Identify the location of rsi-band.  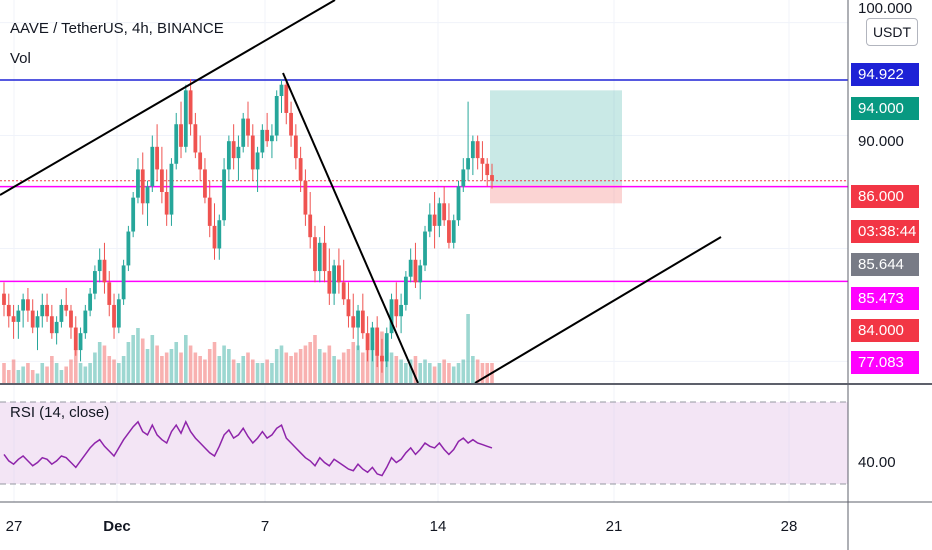
(424, 443).